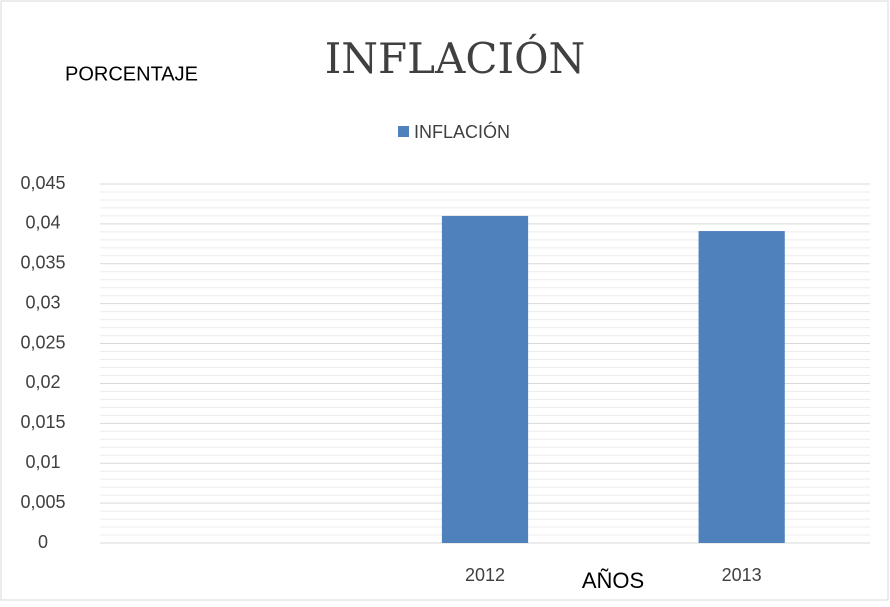 This screenshot has width=890, height=607. Describe the element at coordinates (42, 342) in the screenshot. I see `y-tick-label: 0,025` at that location.